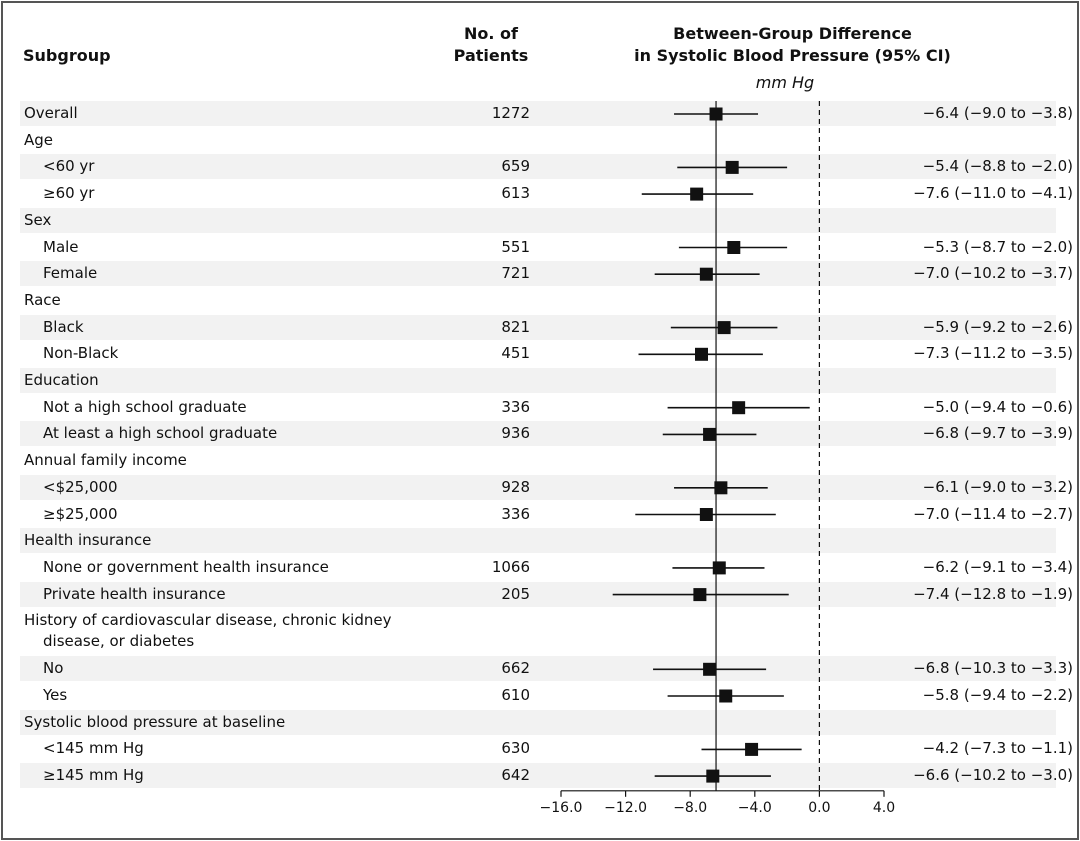 This screenshot has width=1080, height=841. Describe the element at coordinates (515, 433) in the screenshot. I see `patient-count: 936` at that location.